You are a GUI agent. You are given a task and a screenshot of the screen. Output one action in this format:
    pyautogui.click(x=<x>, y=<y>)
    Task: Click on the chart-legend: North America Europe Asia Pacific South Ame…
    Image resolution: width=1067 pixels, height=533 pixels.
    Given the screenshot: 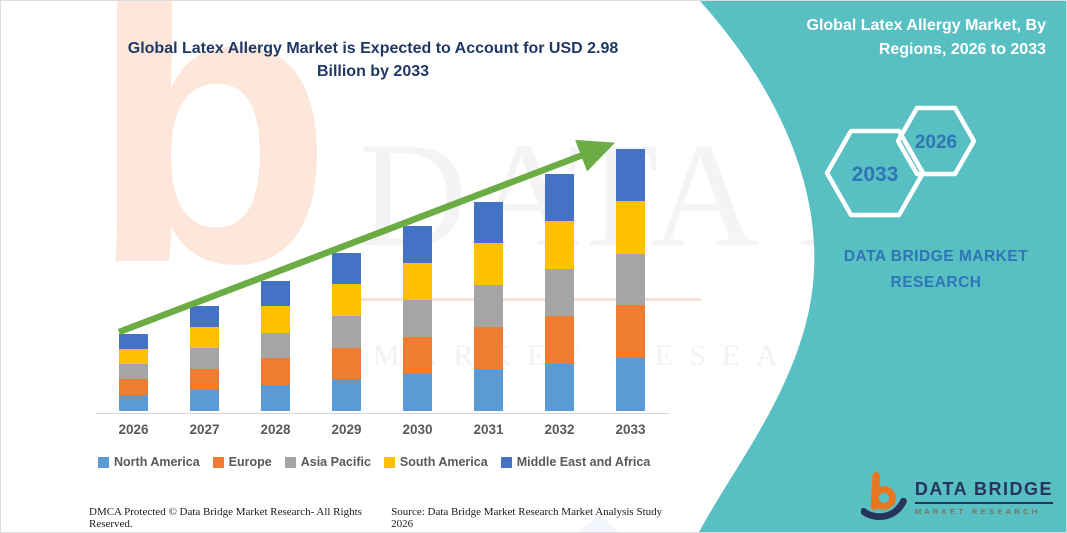 What is the action you would take?
    pyautogui.click(x=391, y=462)
    